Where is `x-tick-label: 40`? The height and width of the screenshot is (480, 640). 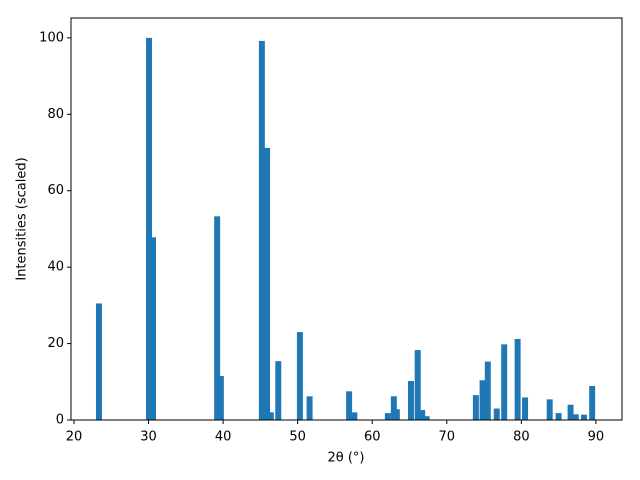
x-tick-label: 40 is located at coordinates (223, 437).